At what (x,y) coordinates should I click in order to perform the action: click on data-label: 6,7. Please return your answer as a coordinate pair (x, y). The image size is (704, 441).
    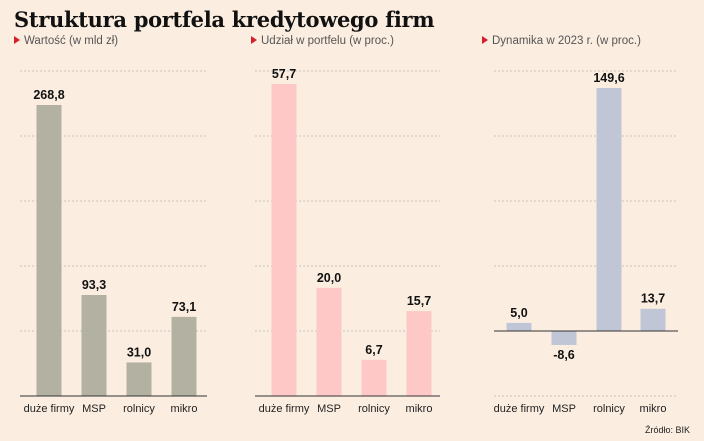
    Looking at the image, I should click on (373, 350).